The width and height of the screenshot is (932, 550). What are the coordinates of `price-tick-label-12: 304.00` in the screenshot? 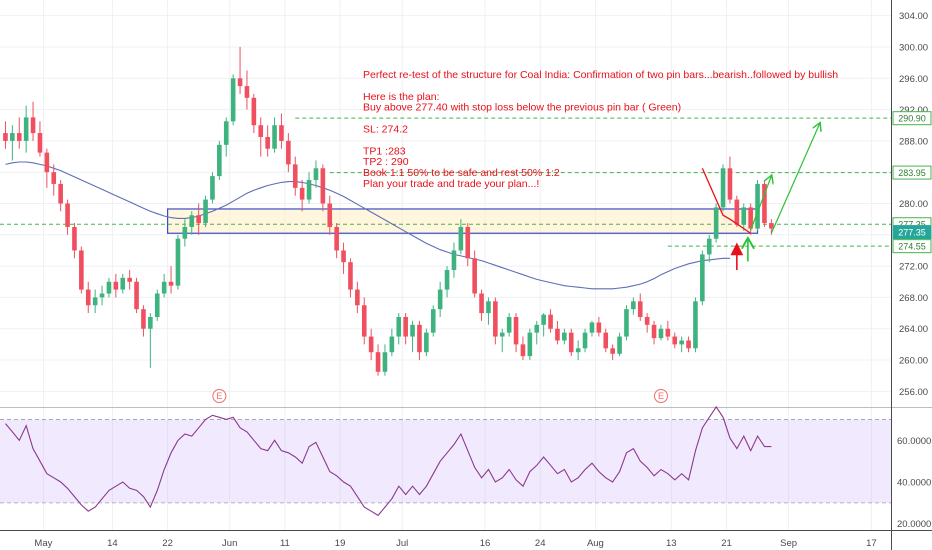 It's located at (913, 16).